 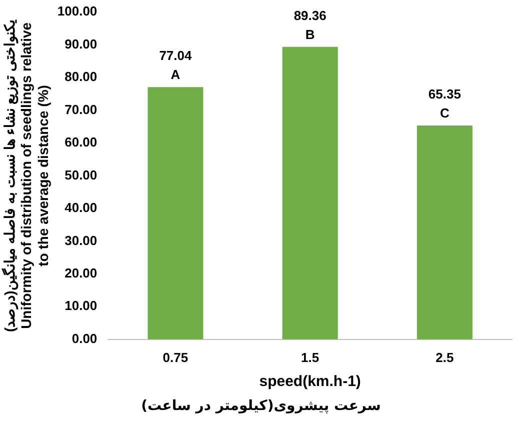 What do you see at coordinates (77, 11) in the screenshot?
I see `y-tick-label: 100.00` at bounding box center [77, 11].